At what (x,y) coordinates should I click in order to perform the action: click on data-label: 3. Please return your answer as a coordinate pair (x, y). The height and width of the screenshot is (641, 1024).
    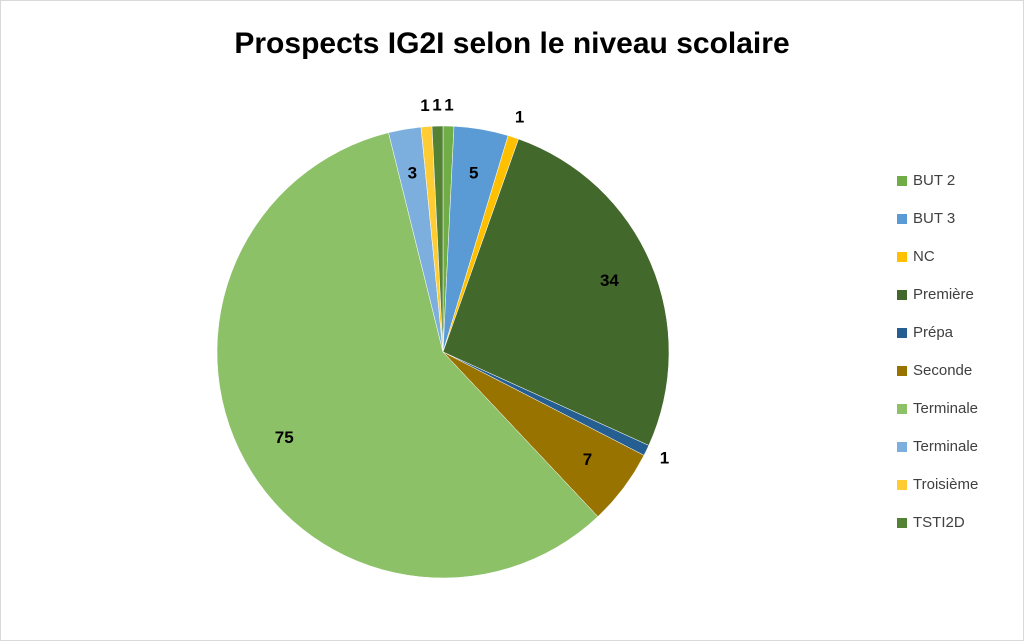
    Looking at the image, I should click on (412, 172).